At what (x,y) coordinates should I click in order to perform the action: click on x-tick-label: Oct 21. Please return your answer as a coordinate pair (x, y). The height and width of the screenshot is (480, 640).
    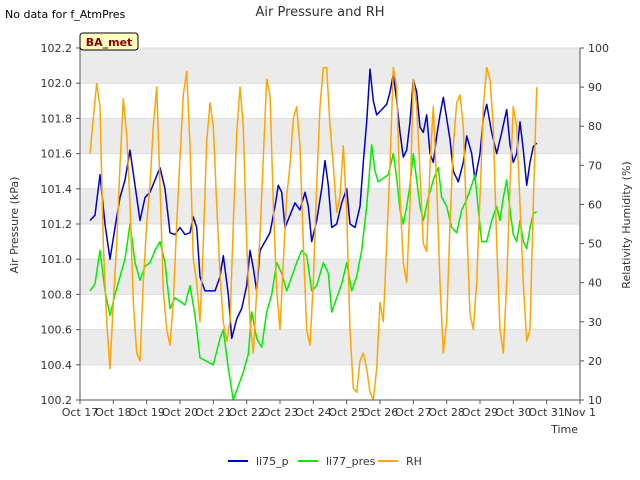
    Looking at the image, I should click on (213, 412).